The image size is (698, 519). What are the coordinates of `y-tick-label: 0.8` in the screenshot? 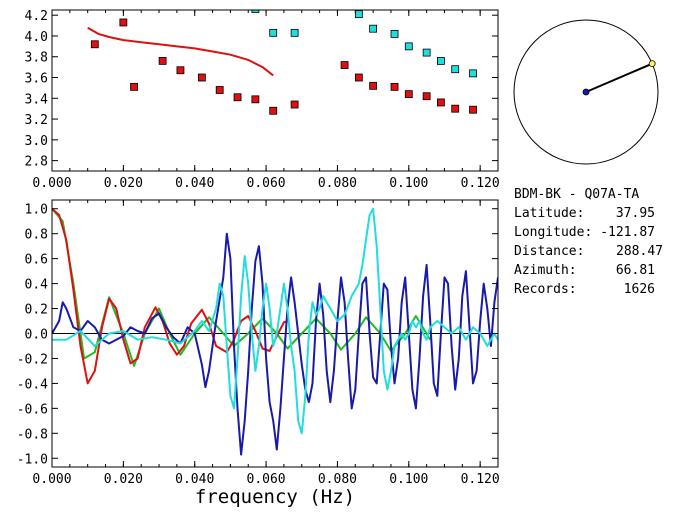 It's located at (36, 235).